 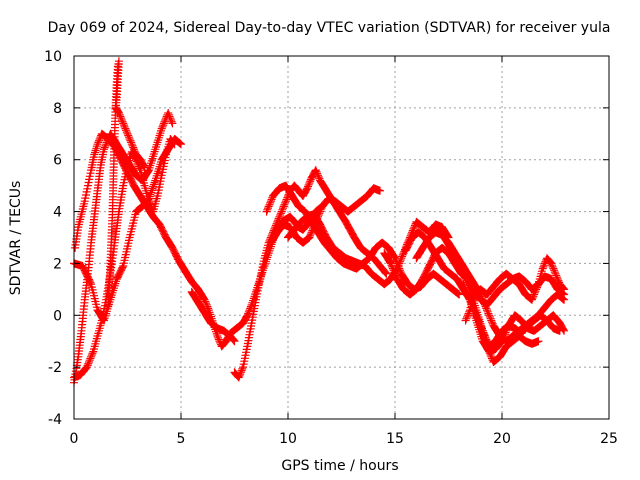 I want to click on y-tick-label: 8, so click(x=57, y=109).